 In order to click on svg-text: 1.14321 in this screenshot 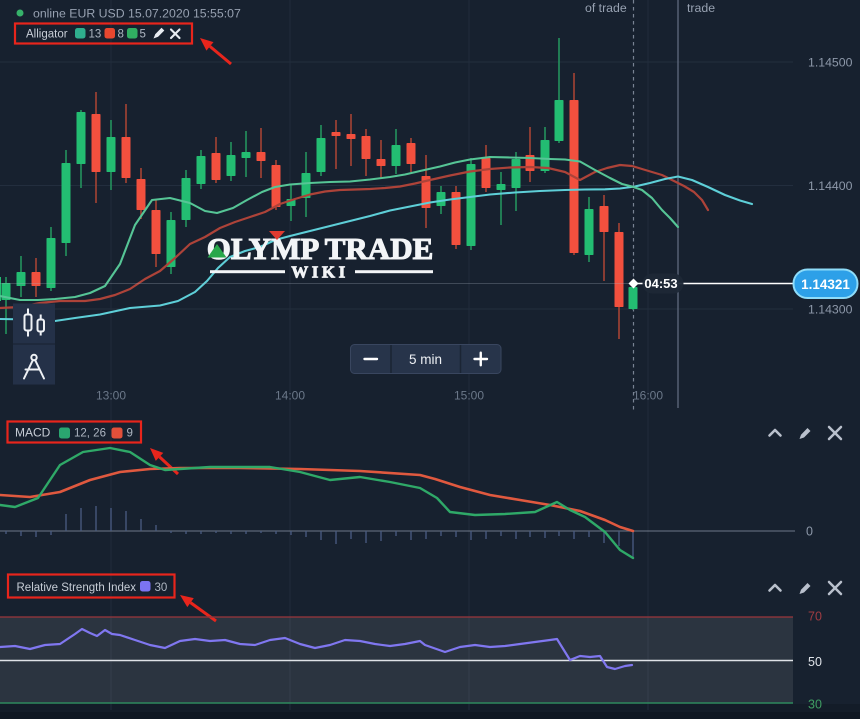, I will do `click(825, 284)`.